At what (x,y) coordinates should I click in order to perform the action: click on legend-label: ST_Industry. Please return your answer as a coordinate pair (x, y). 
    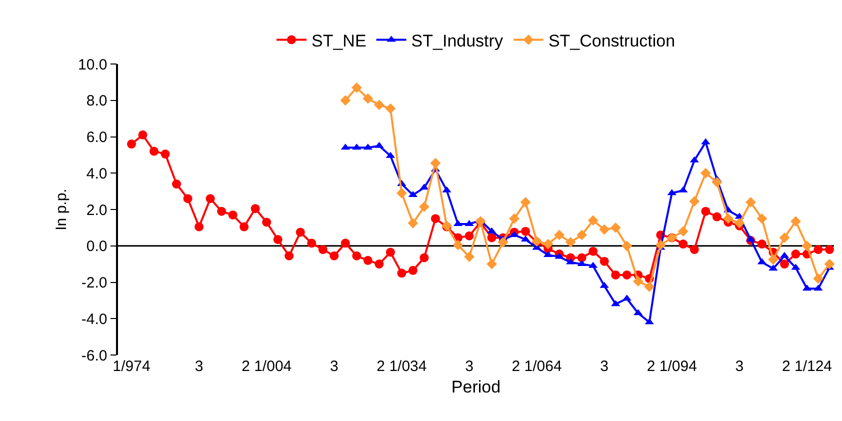
    Looking at the image, I should click on (457, 40).